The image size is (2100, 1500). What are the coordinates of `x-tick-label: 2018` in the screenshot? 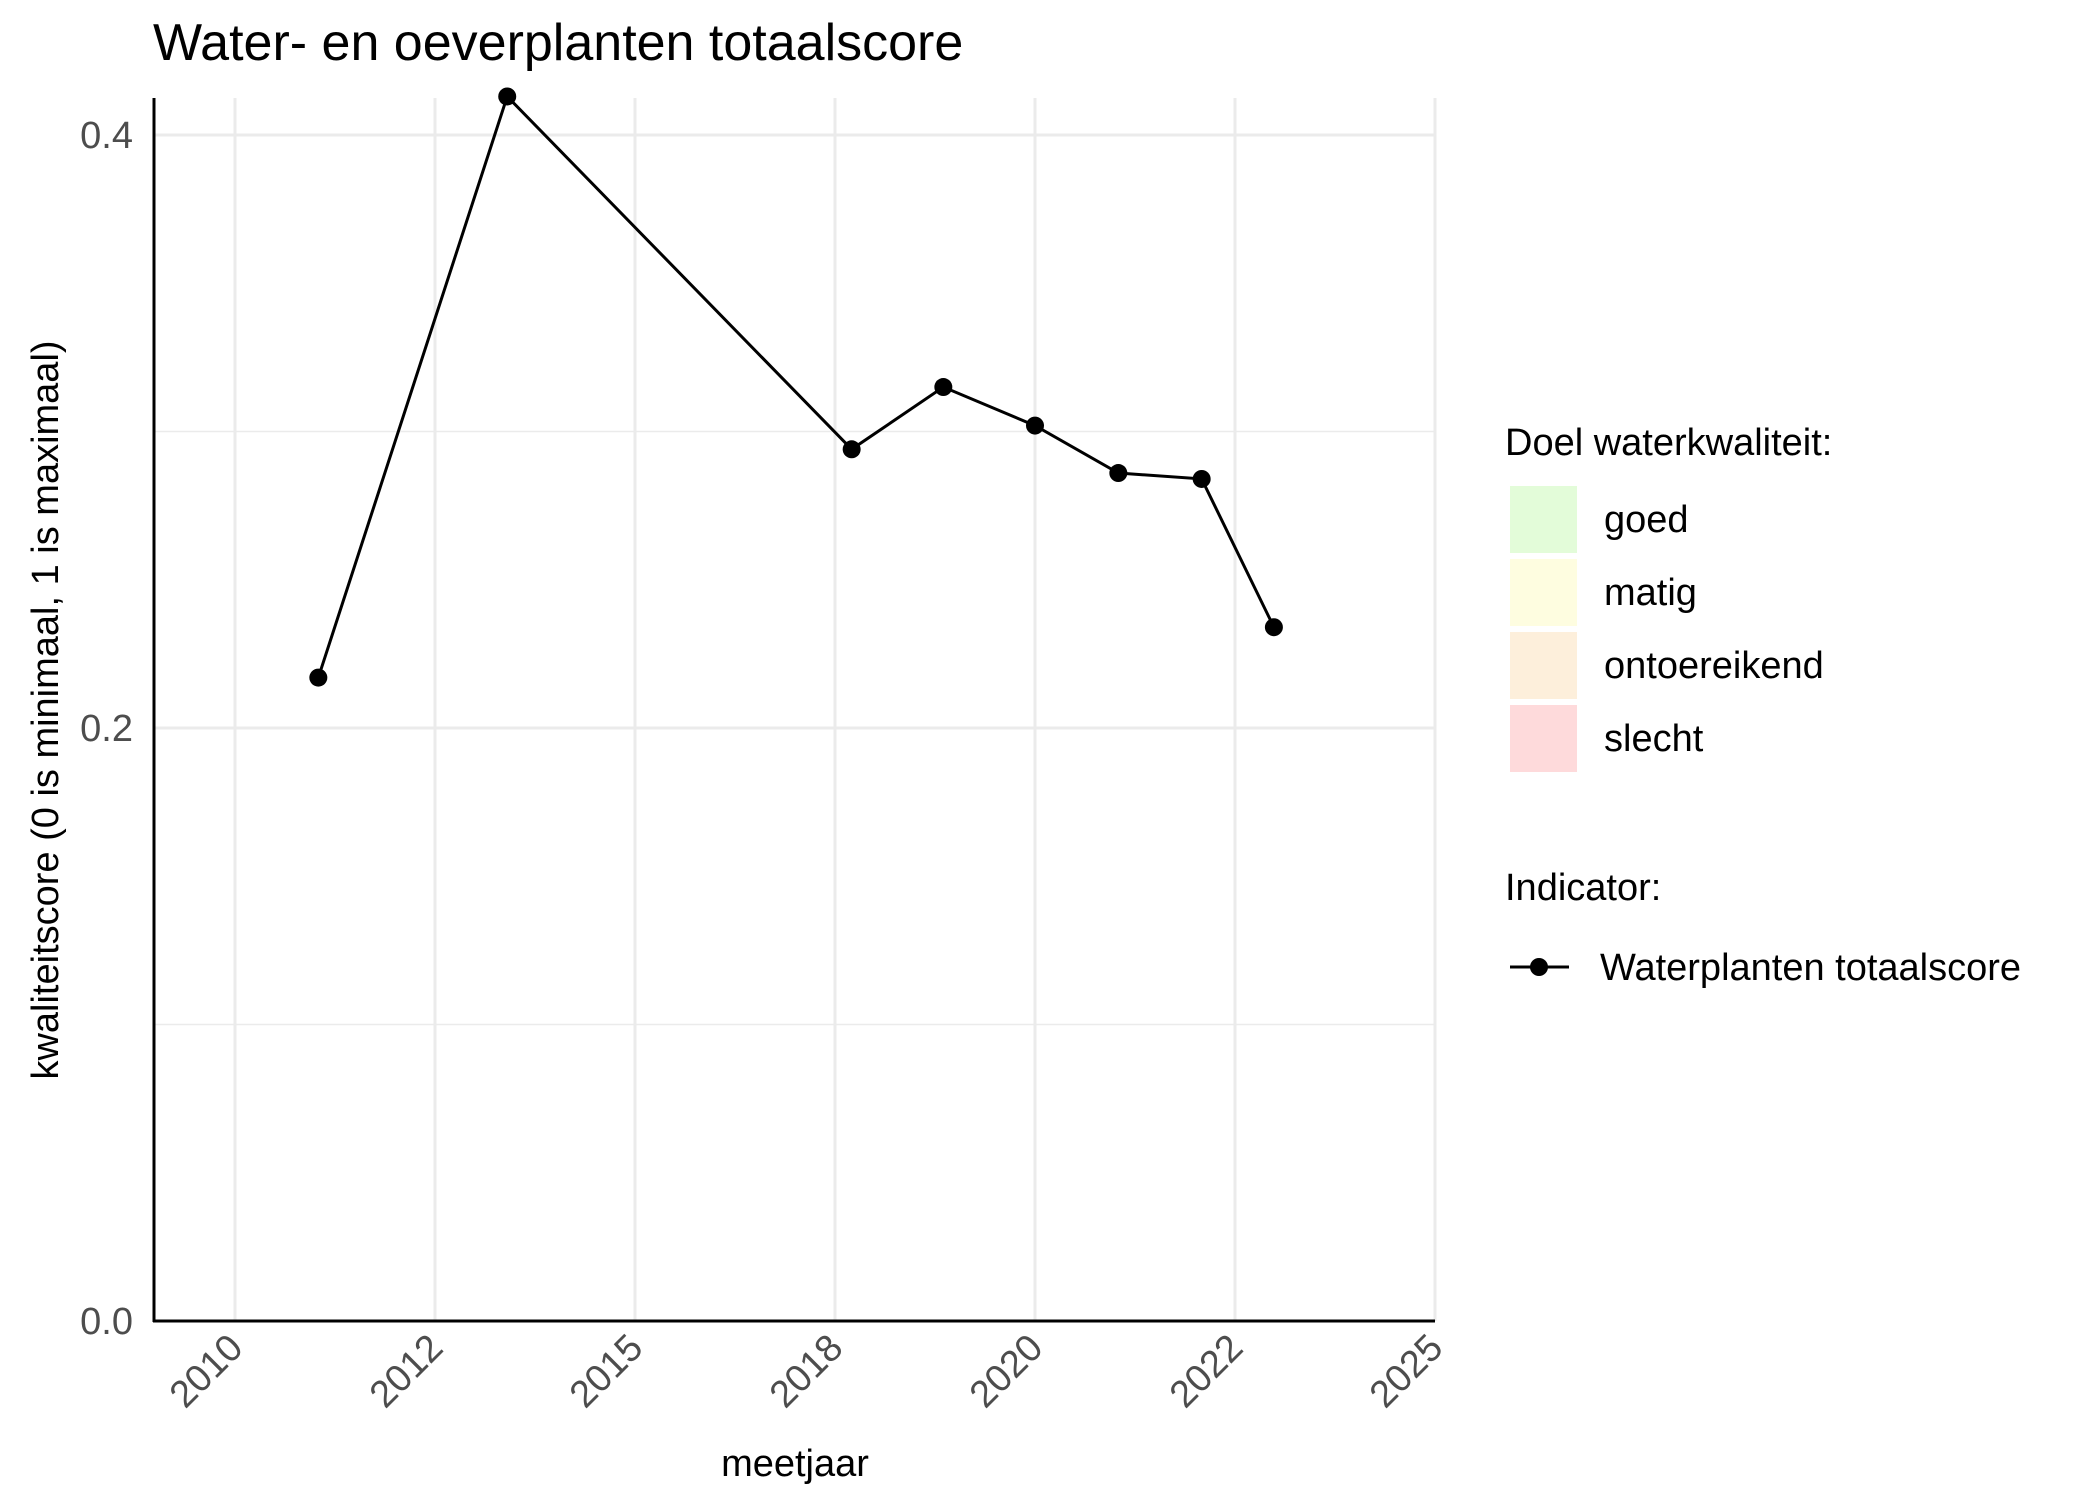 It's located at (806, 1371).